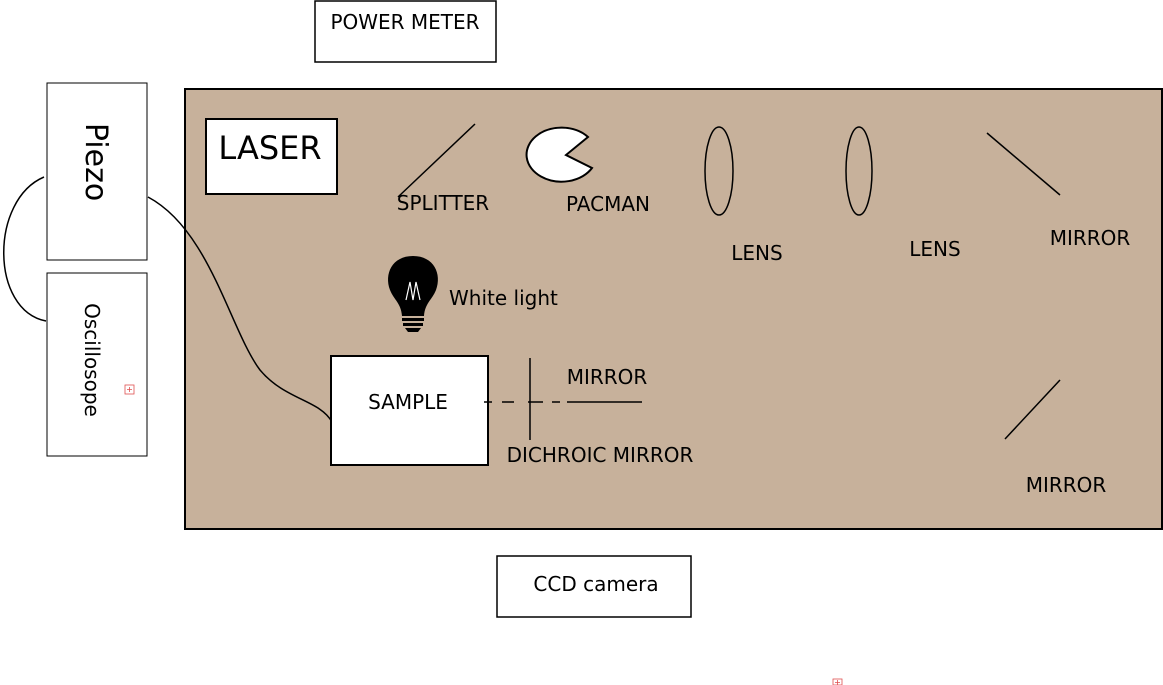 The image size is (1163, 685). Describe the element at coordinates (934, 249) in the screenshot. I see `lens-2-label: LENS` at that location.